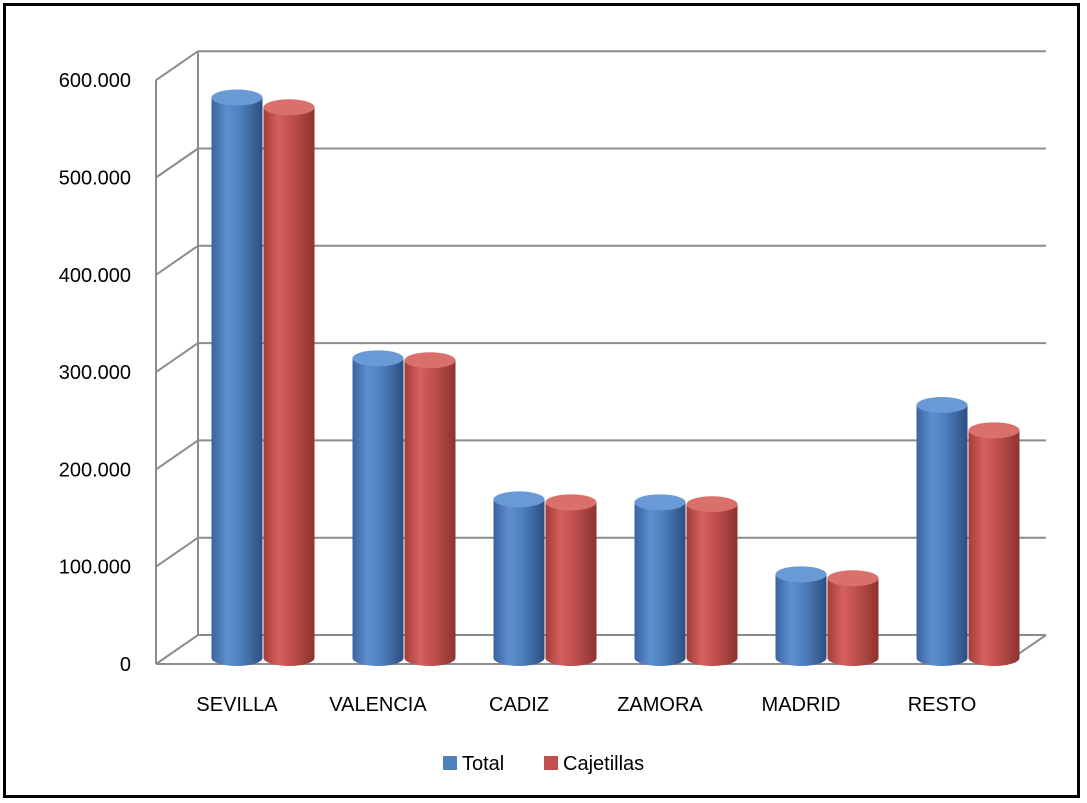 The image size is (1087, 803). I want to click on bar-cajetillas-valencia, so click(430, 509).